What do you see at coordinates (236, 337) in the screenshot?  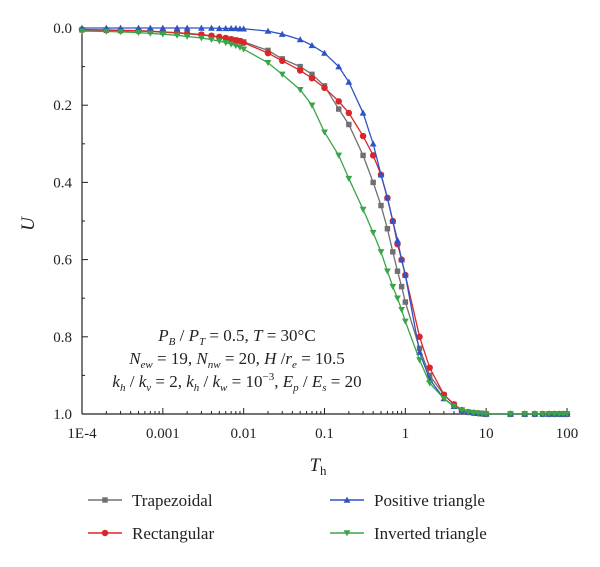 I see `annotation-line-1: PB / PT = 0.5, T = 30°C` at bounding box center [236, 337].